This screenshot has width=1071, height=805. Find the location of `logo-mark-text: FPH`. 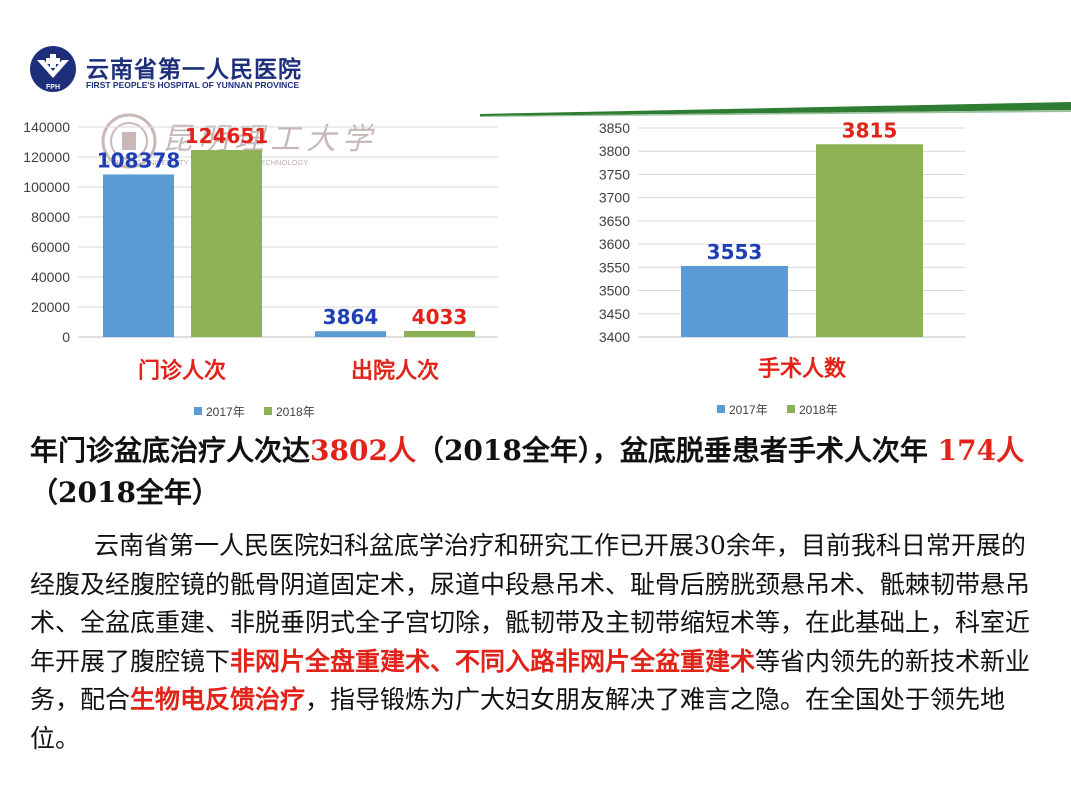

logo-mark-text: FPH is located at coordinates (53, 87).